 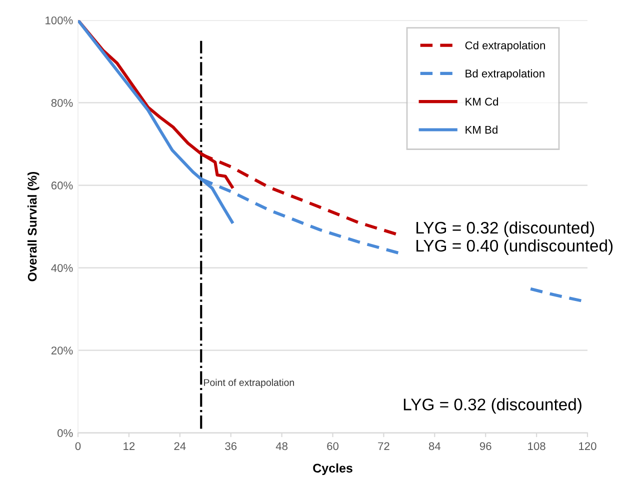 I want to click on y-tick-label: 80%, so click(x=62, y=103).